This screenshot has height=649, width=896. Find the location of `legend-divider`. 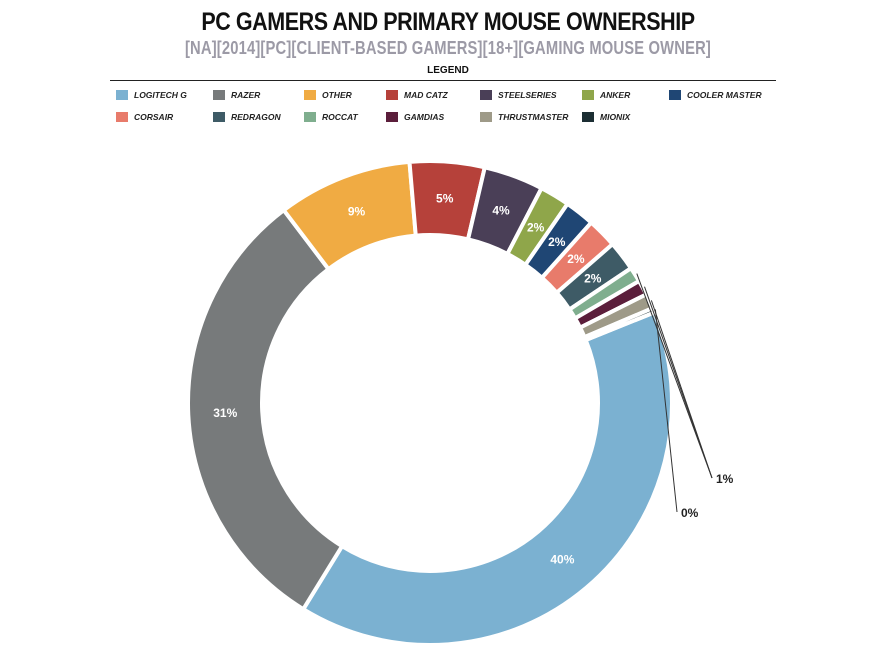

legend-divider is located at coordinates (443, 80).